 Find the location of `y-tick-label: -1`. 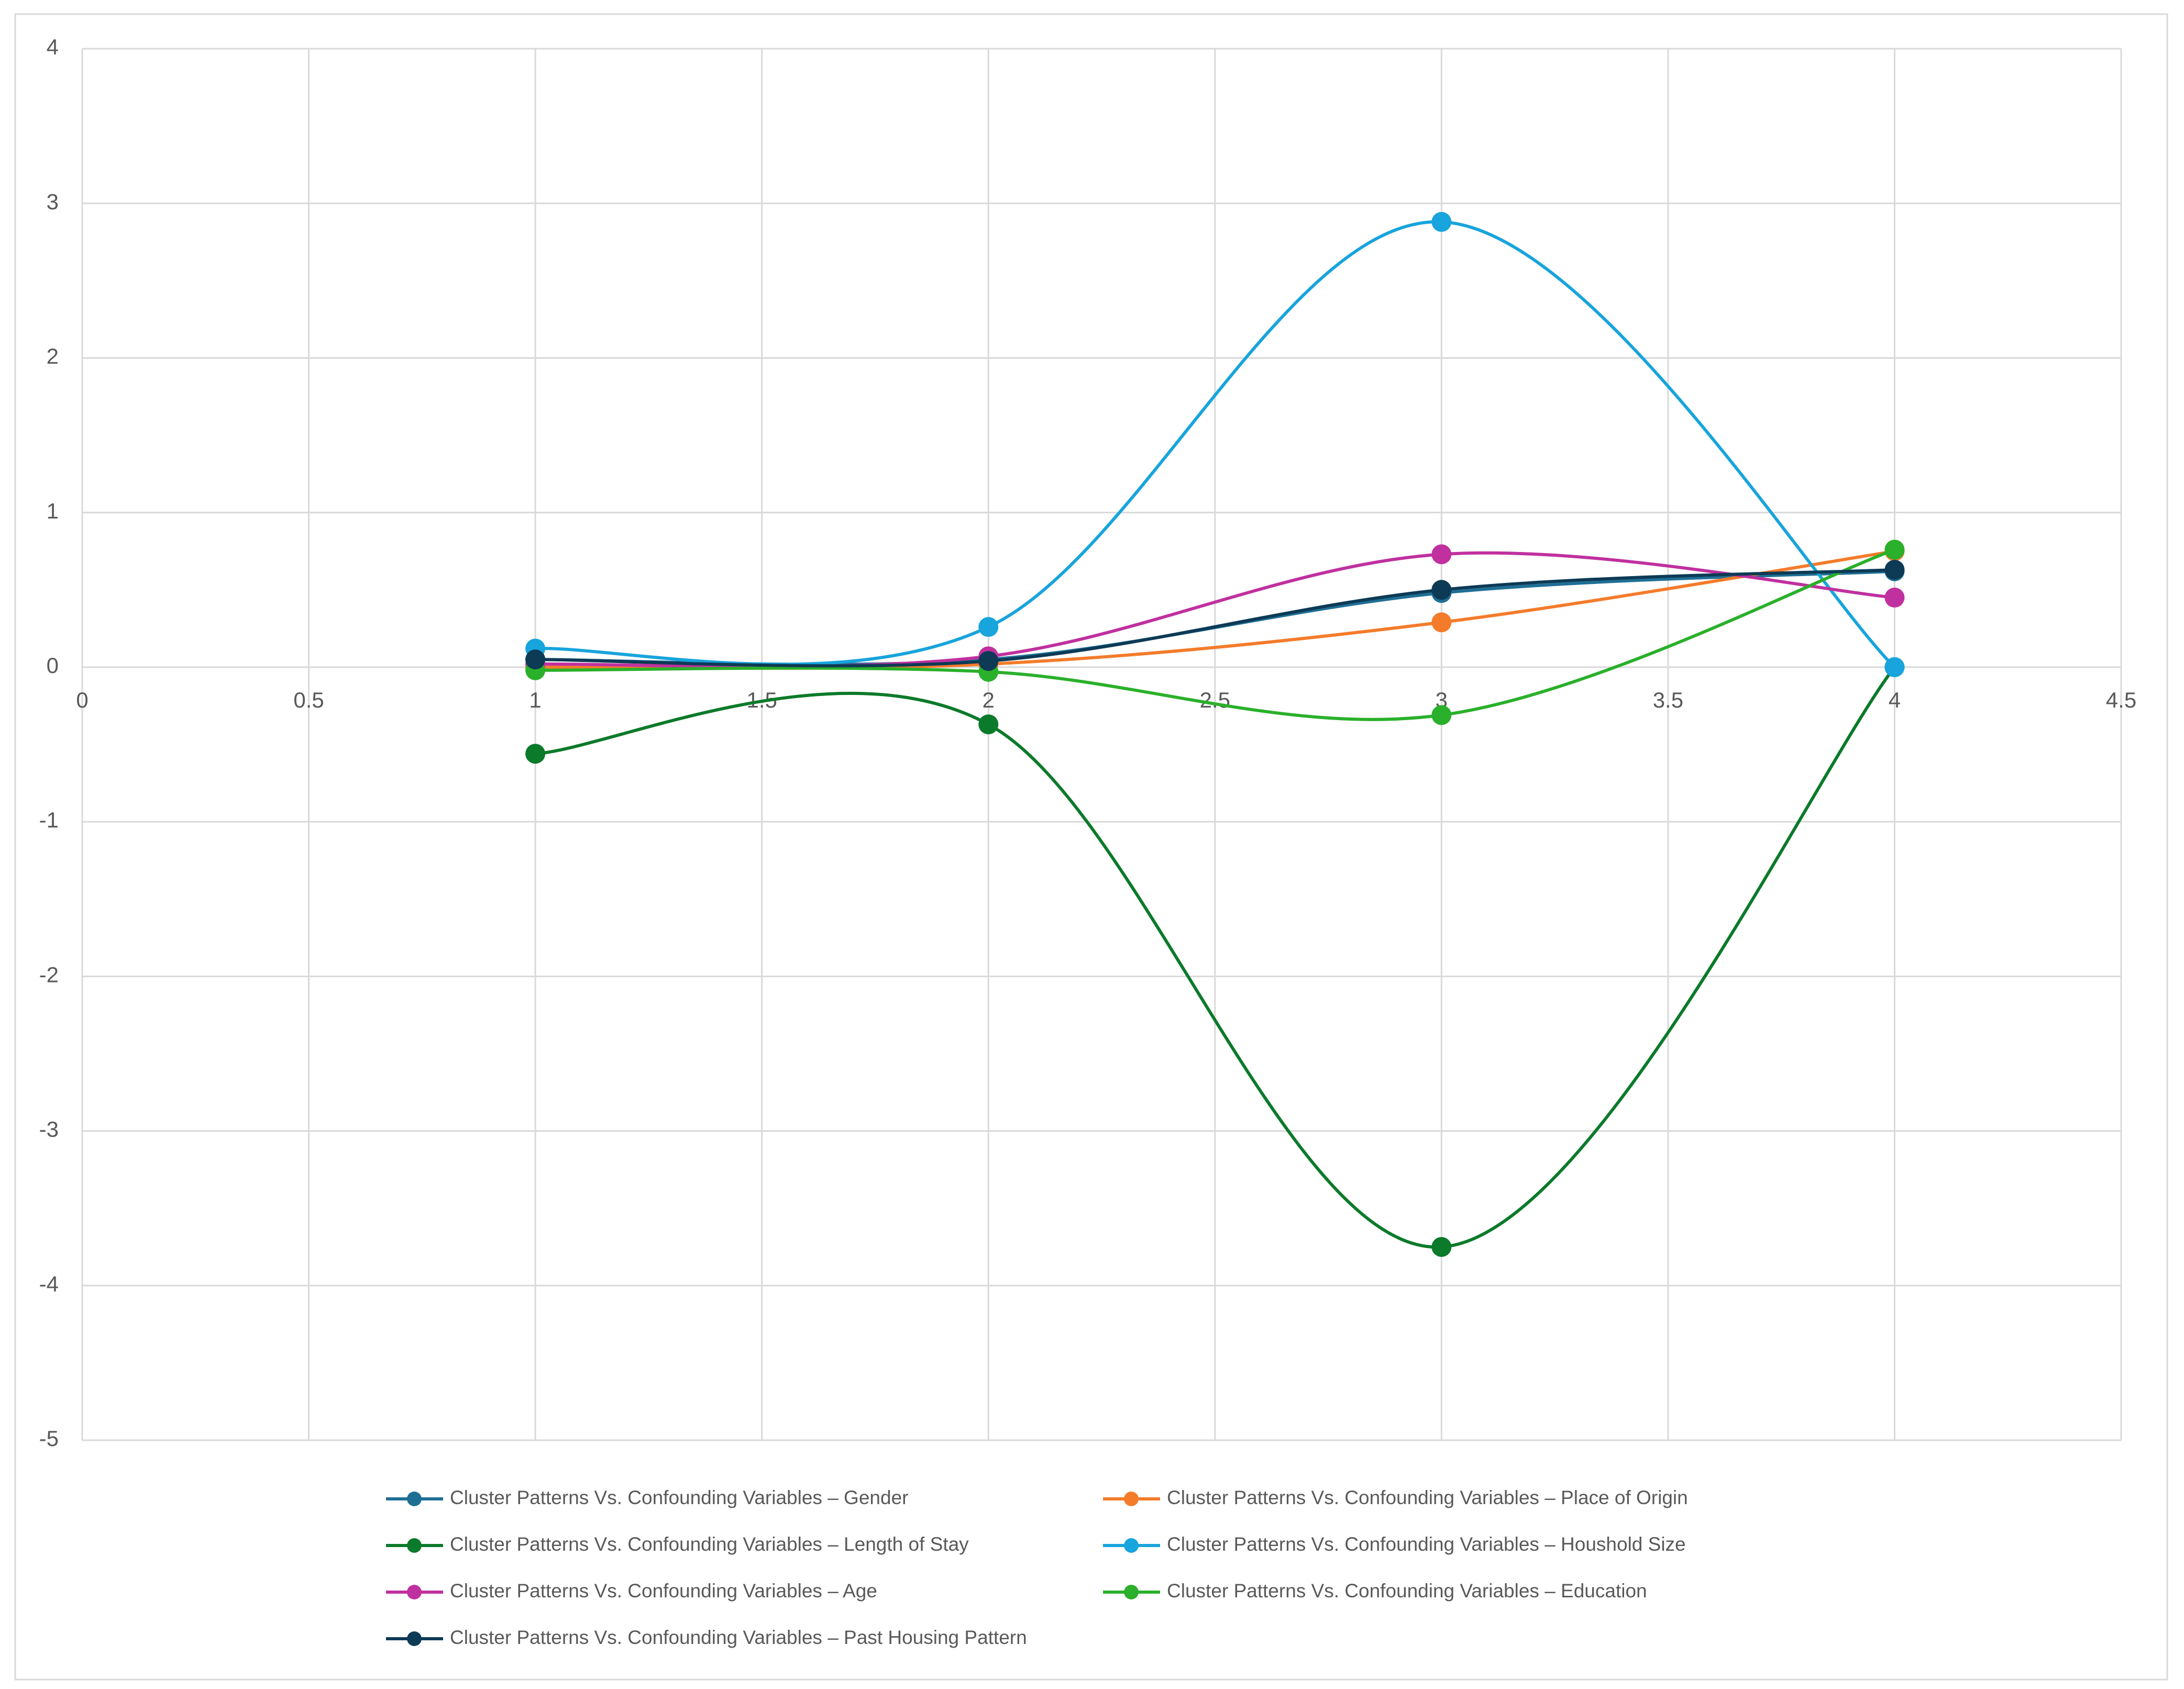

y-tick-label: -1 is located at coordinates (49, 820).